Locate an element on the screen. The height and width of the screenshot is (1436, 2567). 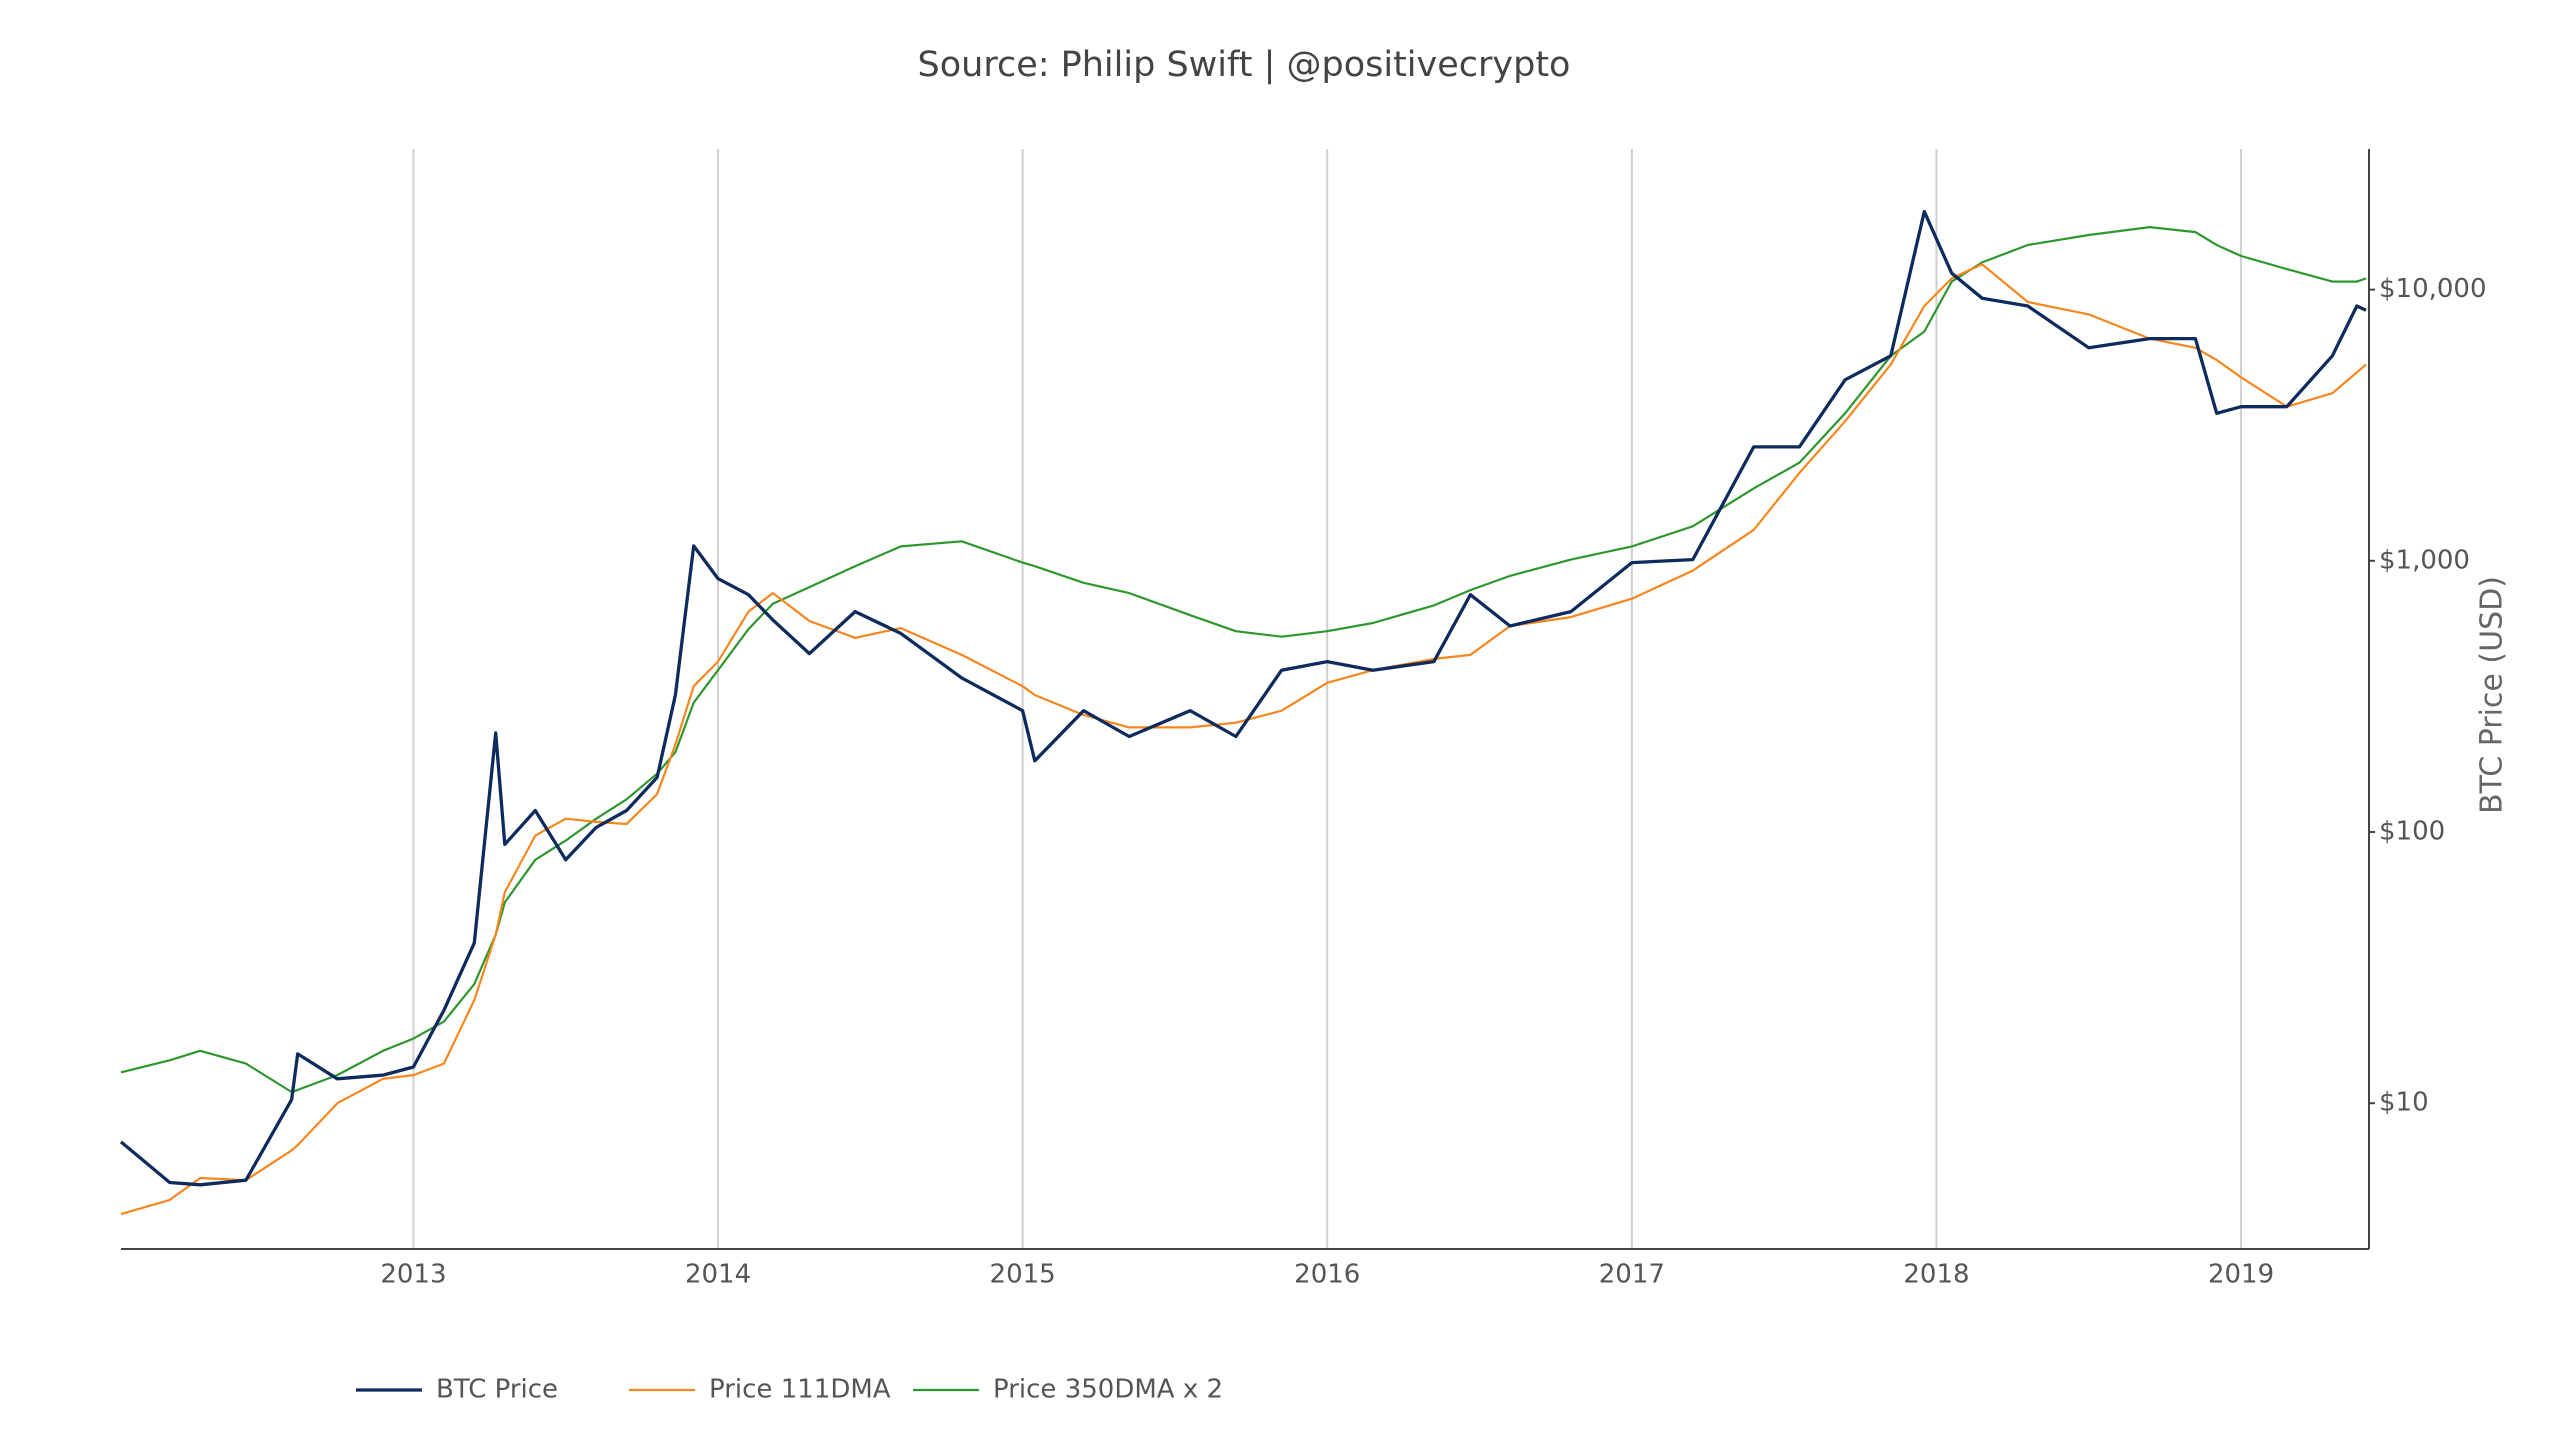
y-tick-label: $10,000 is located at coordinates (2433, 289).